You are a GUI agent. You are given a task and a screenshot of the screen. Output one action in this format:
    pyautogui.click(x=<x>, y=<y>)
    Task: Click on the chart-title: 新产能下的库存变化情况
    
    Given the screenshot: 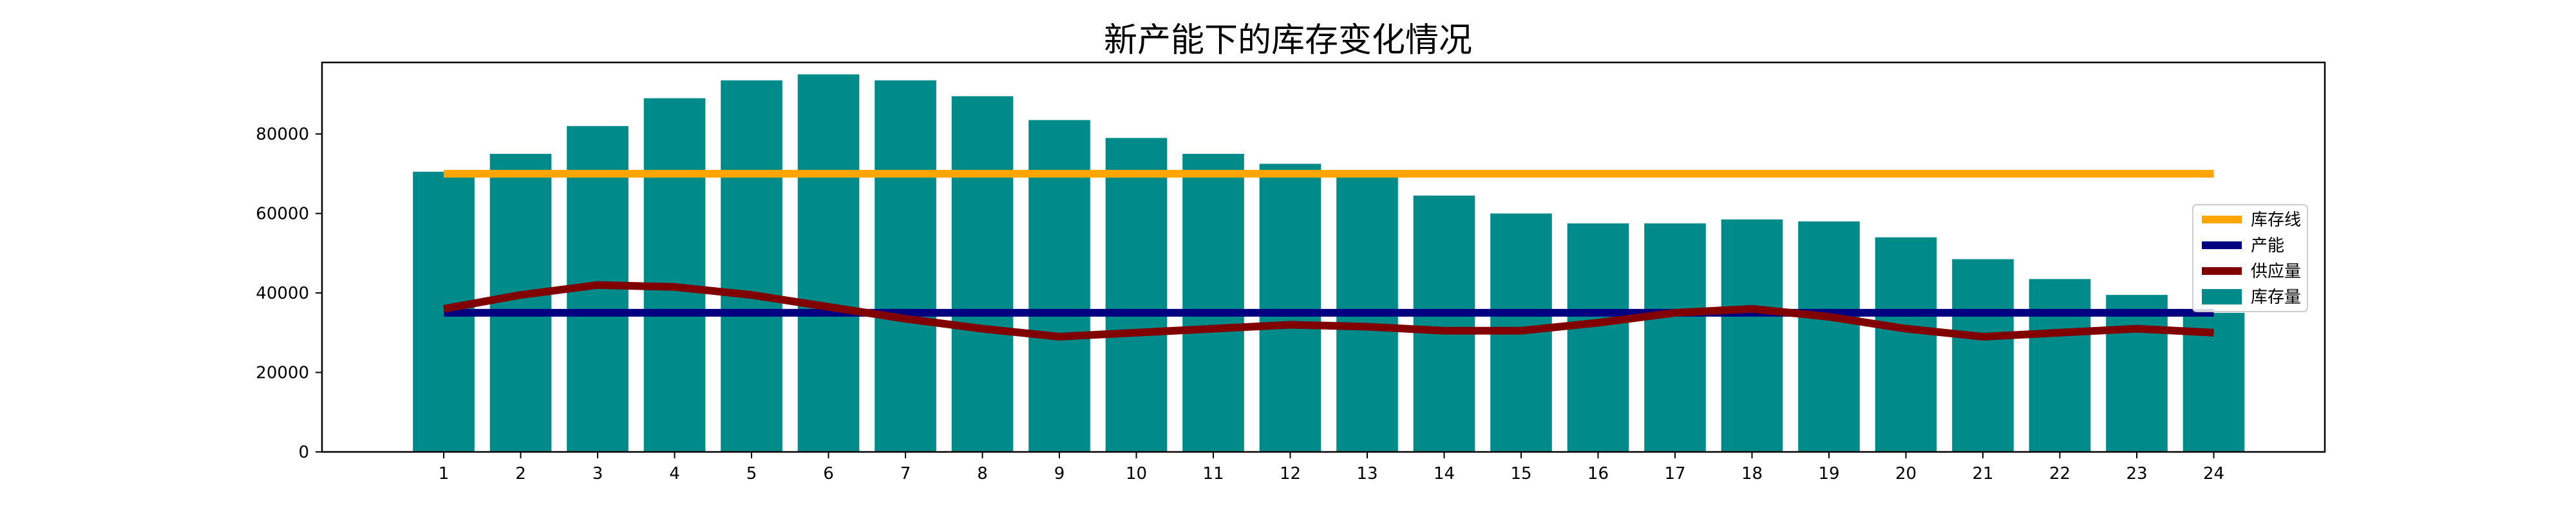 What is the action you would take?
    pyautogui.click(x=1287, y=40)
    